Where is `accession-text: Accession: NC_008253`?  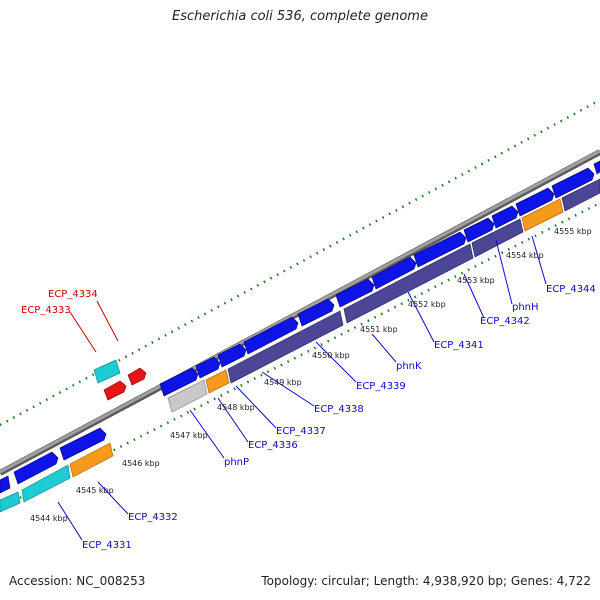 accession-text: Accession: NC_008253 is located at coordinates (77, 581).